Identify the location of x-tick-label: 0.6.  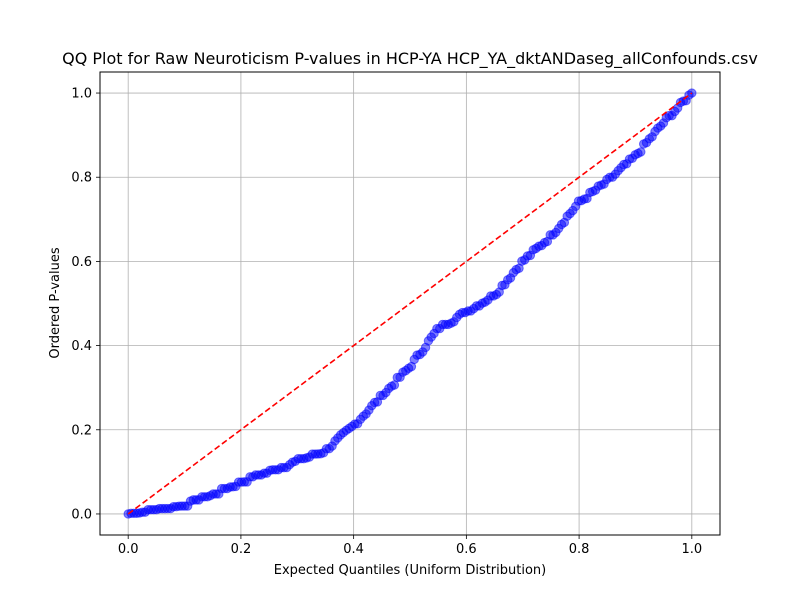
(466, 549).